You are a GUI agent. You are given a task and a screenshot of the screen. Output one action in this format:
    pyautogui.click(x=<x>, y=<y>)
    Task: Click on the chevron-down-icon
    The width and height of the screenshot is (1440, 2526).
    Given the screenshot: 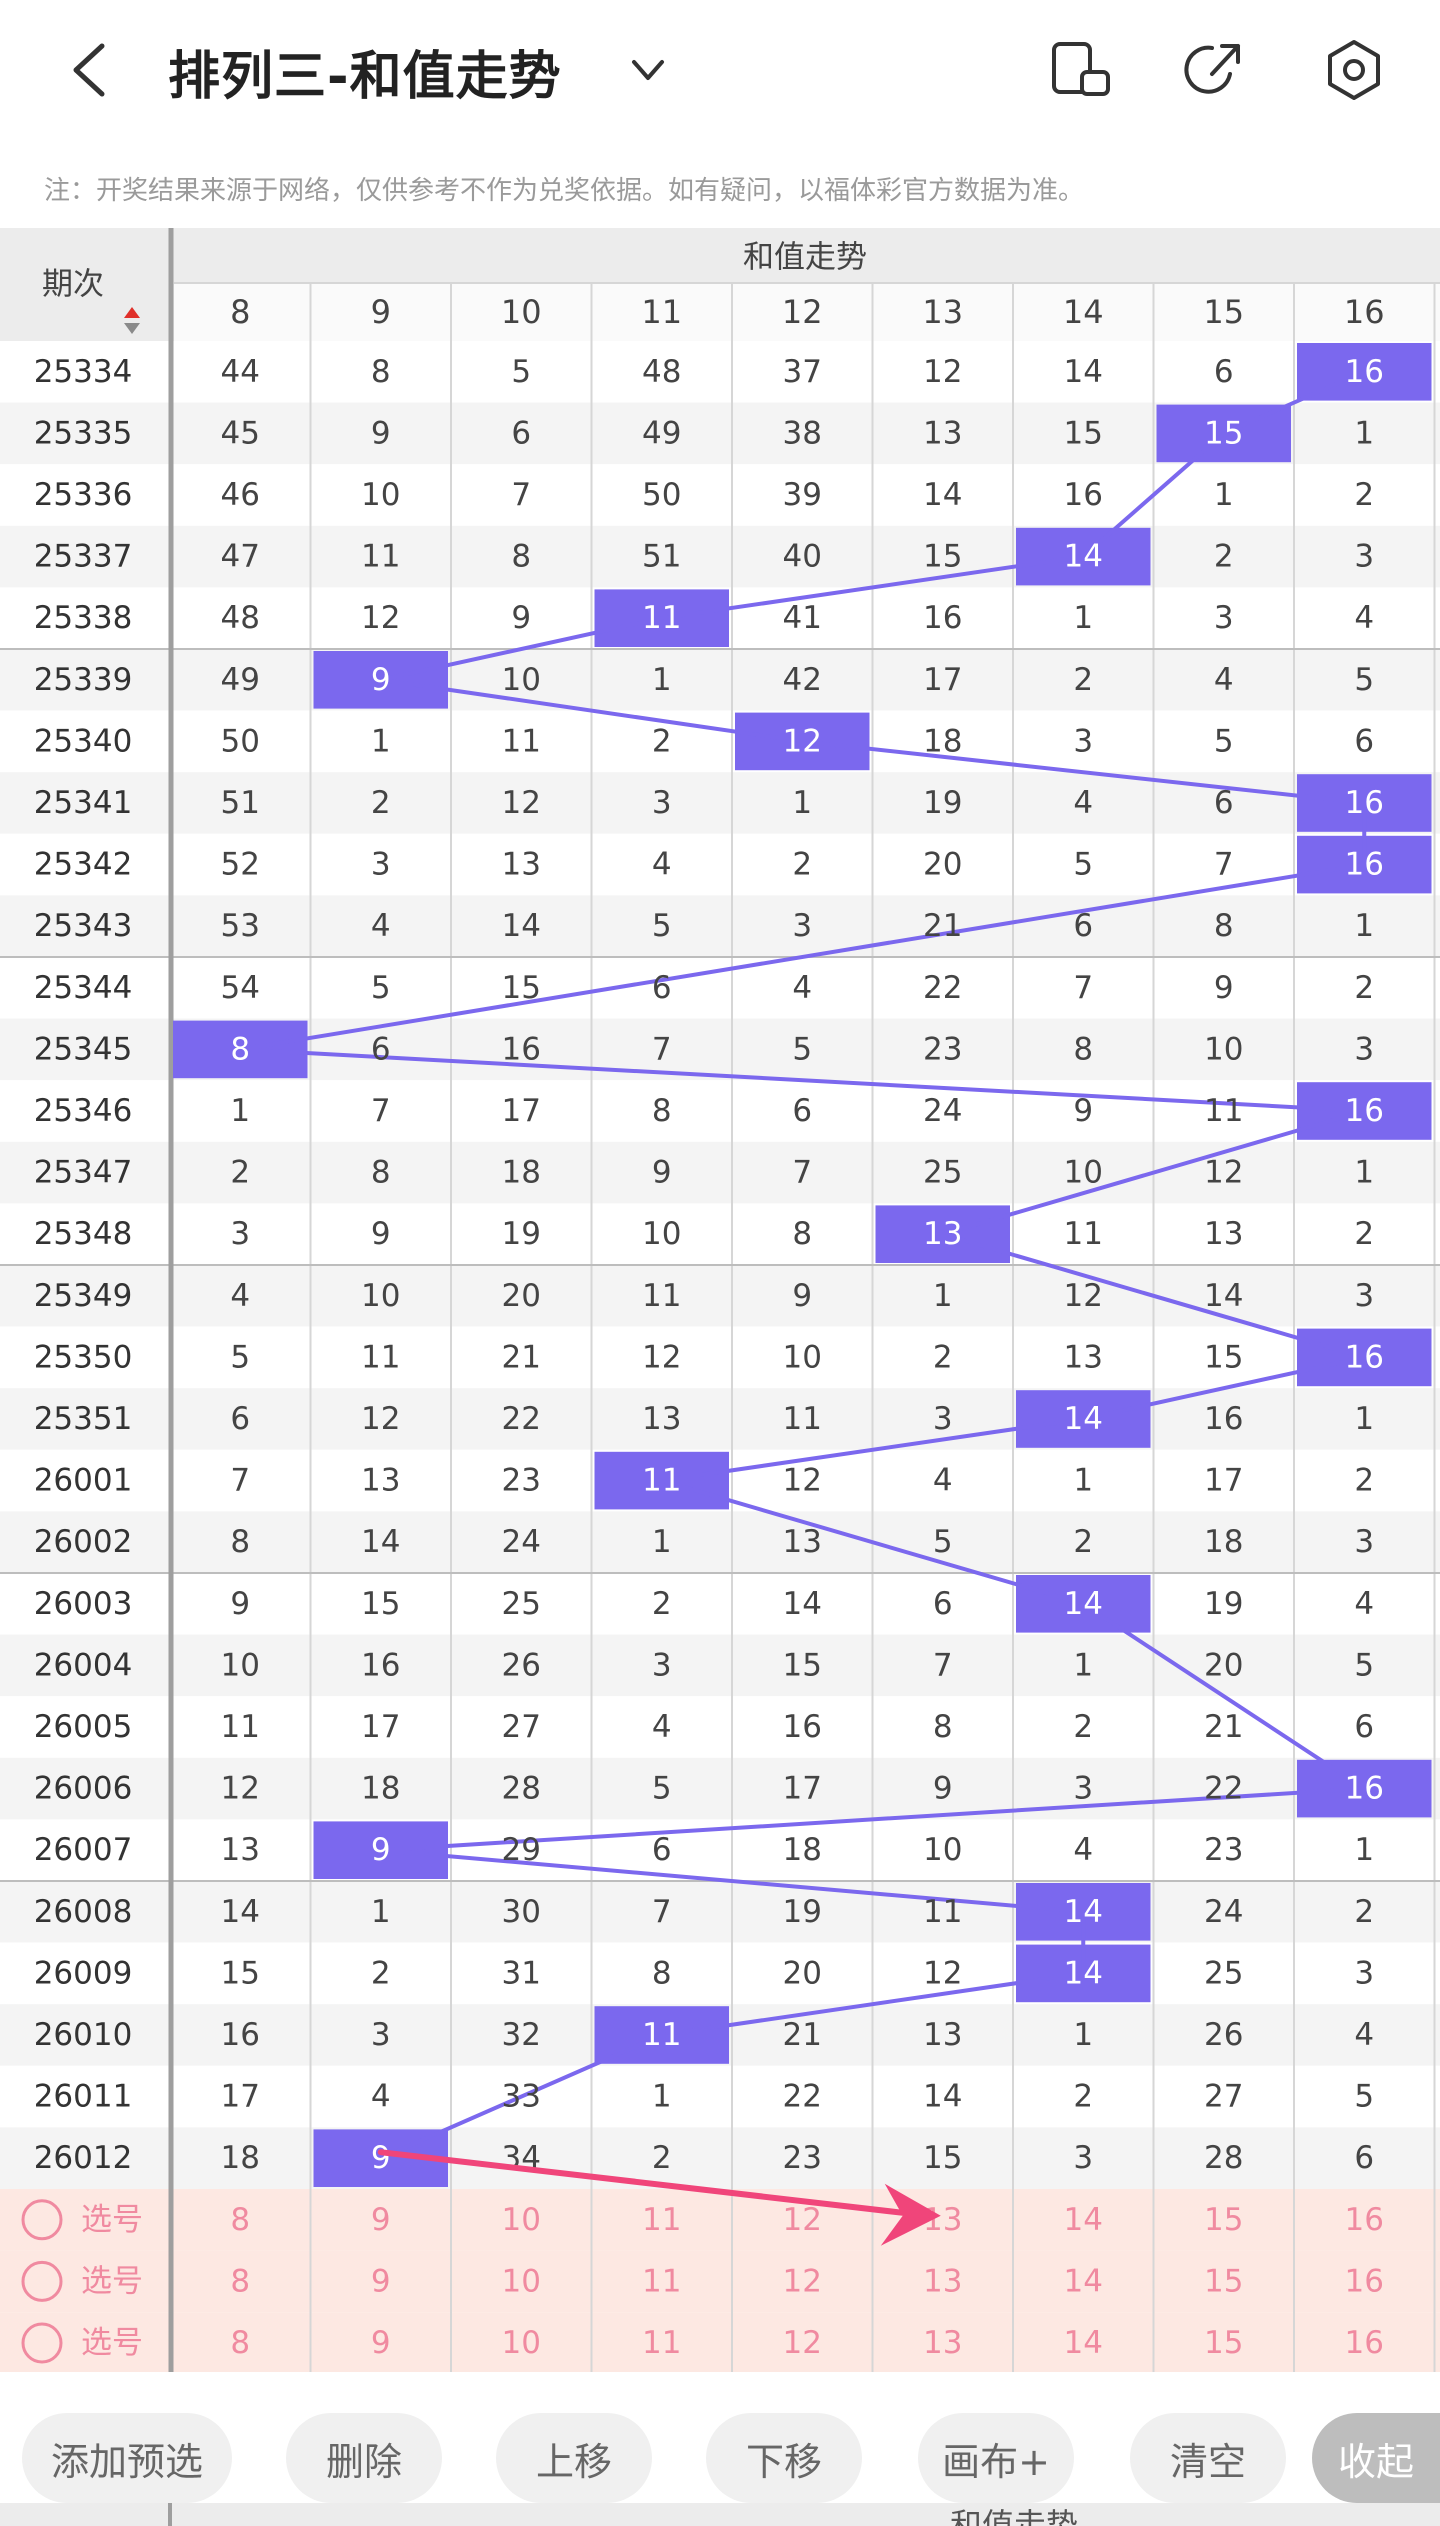 What is the action you would take?
    pyautogui.click(x=648, y=70)
    